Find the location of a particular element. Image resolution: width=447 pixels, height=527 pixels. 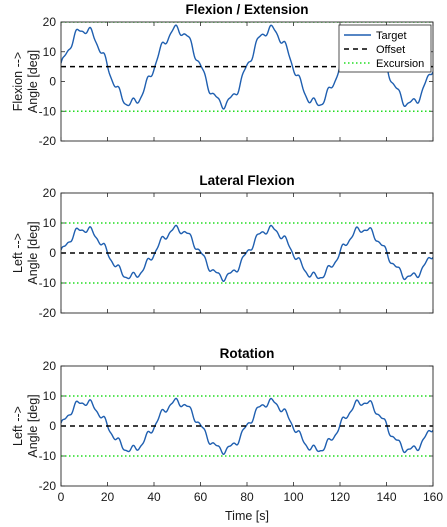

x-tick-label: 140 is located at coordinates (386, 497).